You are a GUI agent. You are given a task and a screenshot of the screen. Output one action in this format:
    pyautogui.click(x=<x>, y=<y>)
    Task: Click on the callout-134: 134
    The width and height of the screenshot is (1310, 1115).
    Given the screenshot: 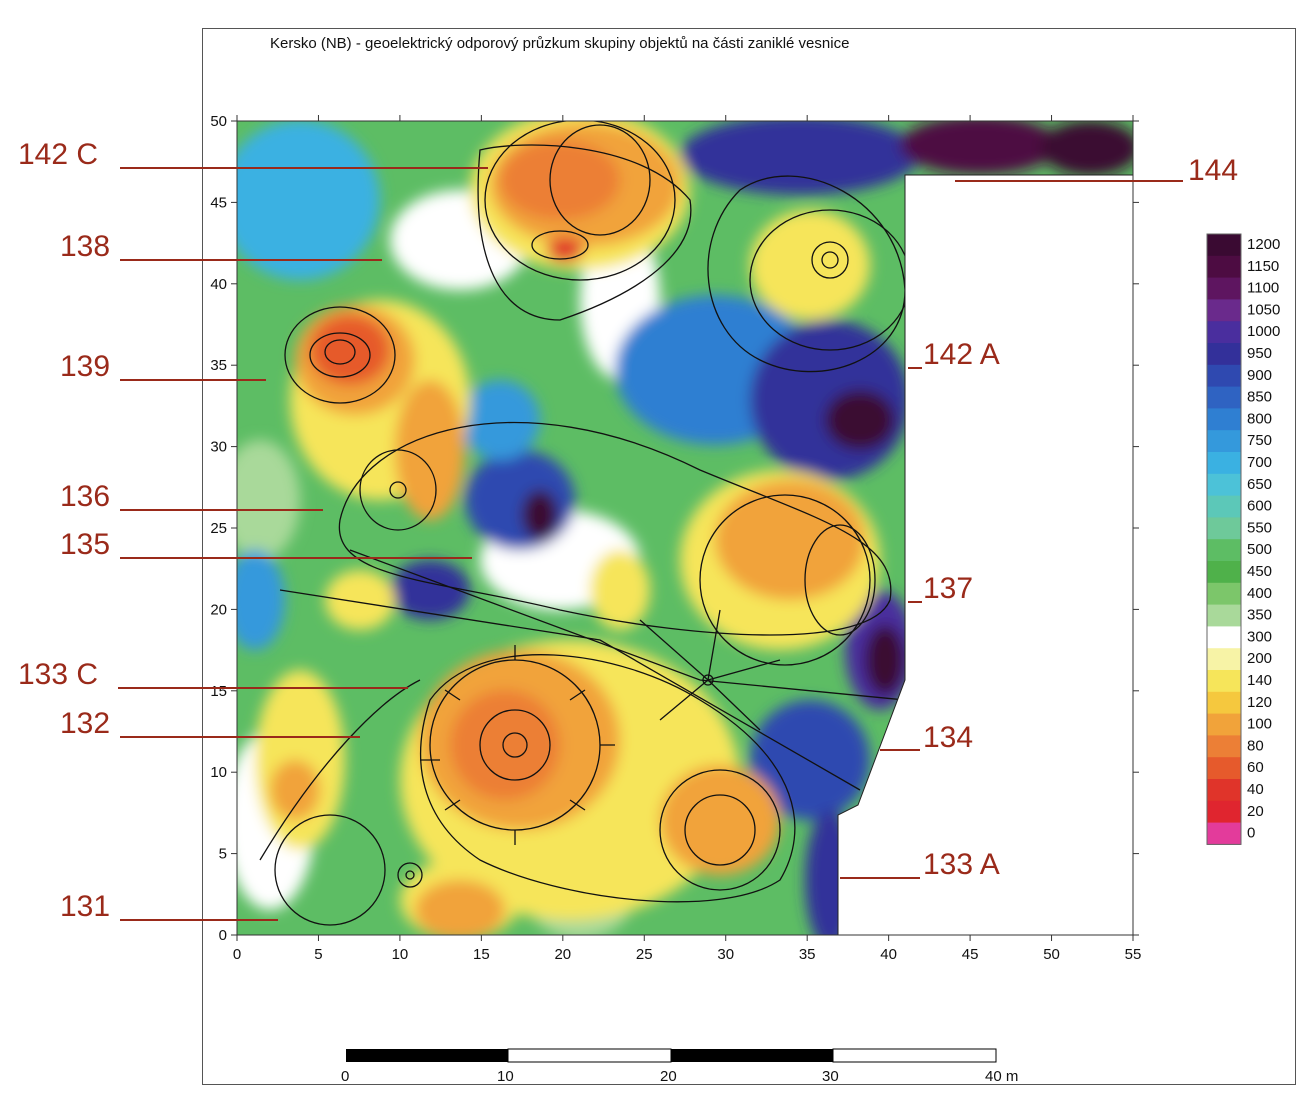 What is the action you would take?
    pyautogui.click(x=948, y=737)
    